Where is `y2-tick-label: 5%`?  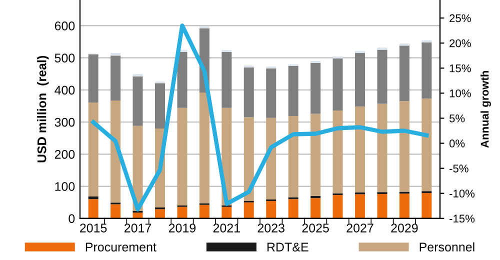 y2-tick-label: 5% is located at coordinates (457, 118).